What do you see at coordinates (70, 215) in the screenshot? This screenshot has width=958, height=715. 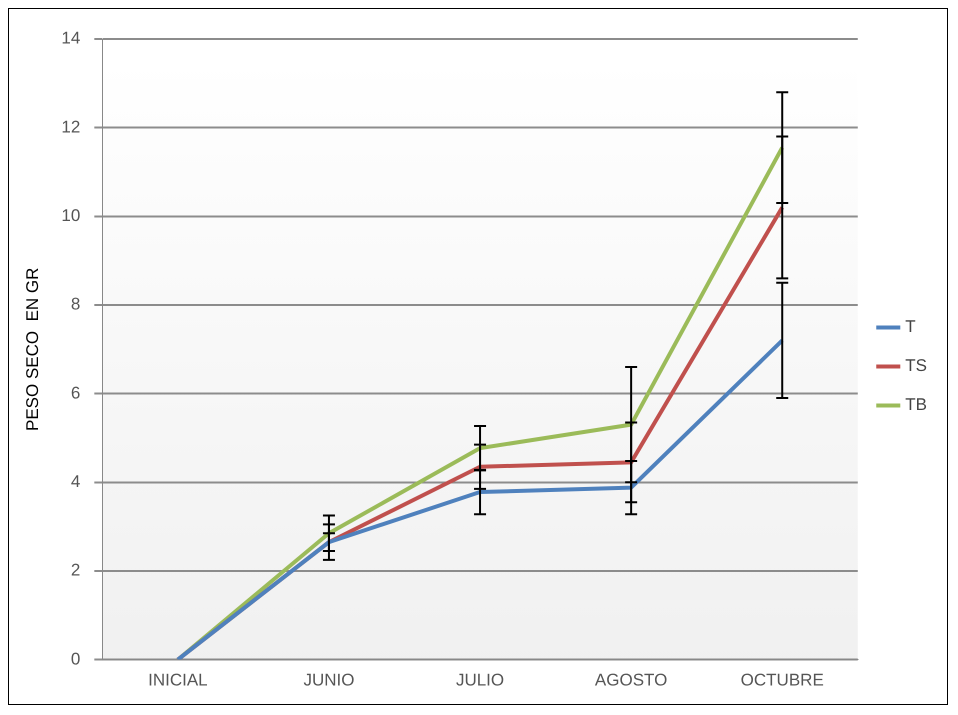 I see `y-tick-label: 10` at bounding box center [70, 215].